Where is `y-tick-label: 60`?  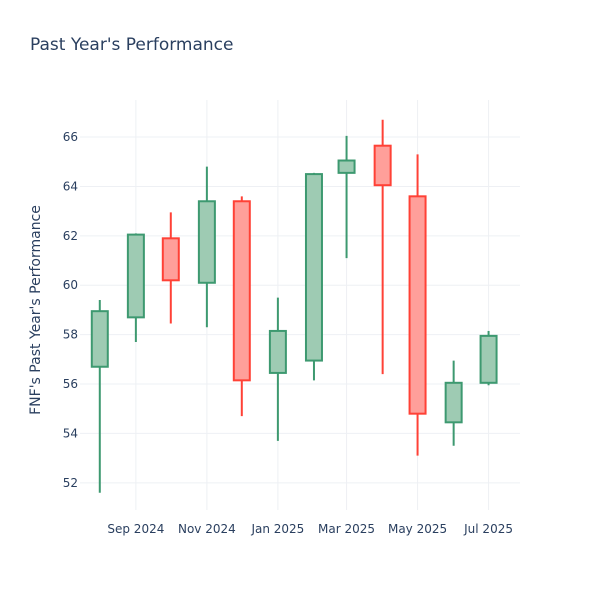 y-tick-label: 60 is located at coordinates (70, 285).